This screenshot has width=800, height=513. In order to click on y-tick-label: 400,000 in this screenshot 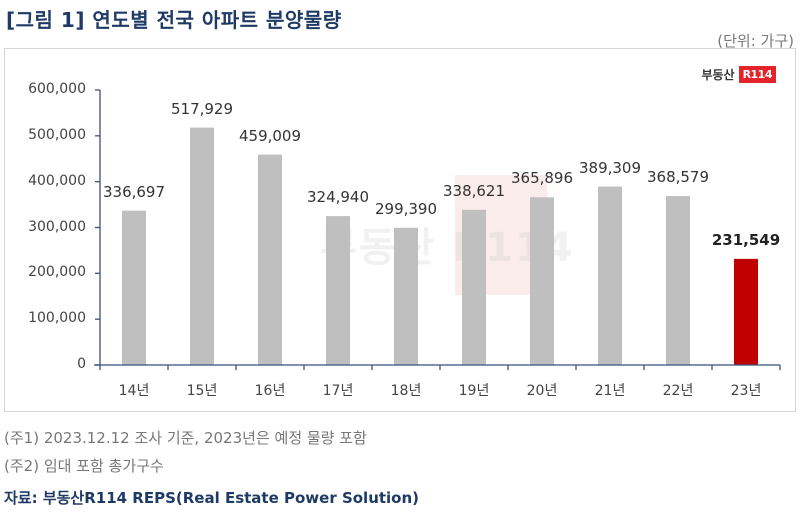, I will do `click(57, 180)`.